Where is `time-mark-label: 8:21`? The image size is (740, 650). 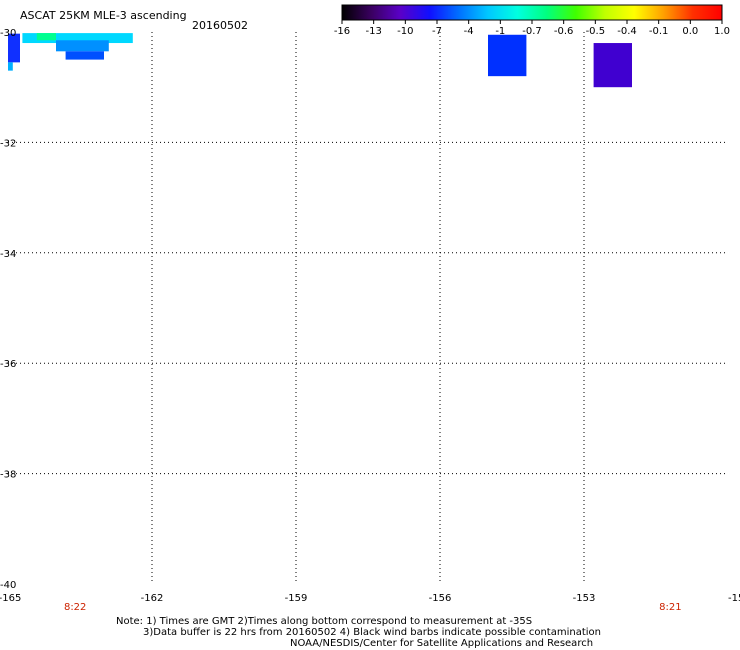
time-mark-label: 8:21 is located at coordinates (670, 607).